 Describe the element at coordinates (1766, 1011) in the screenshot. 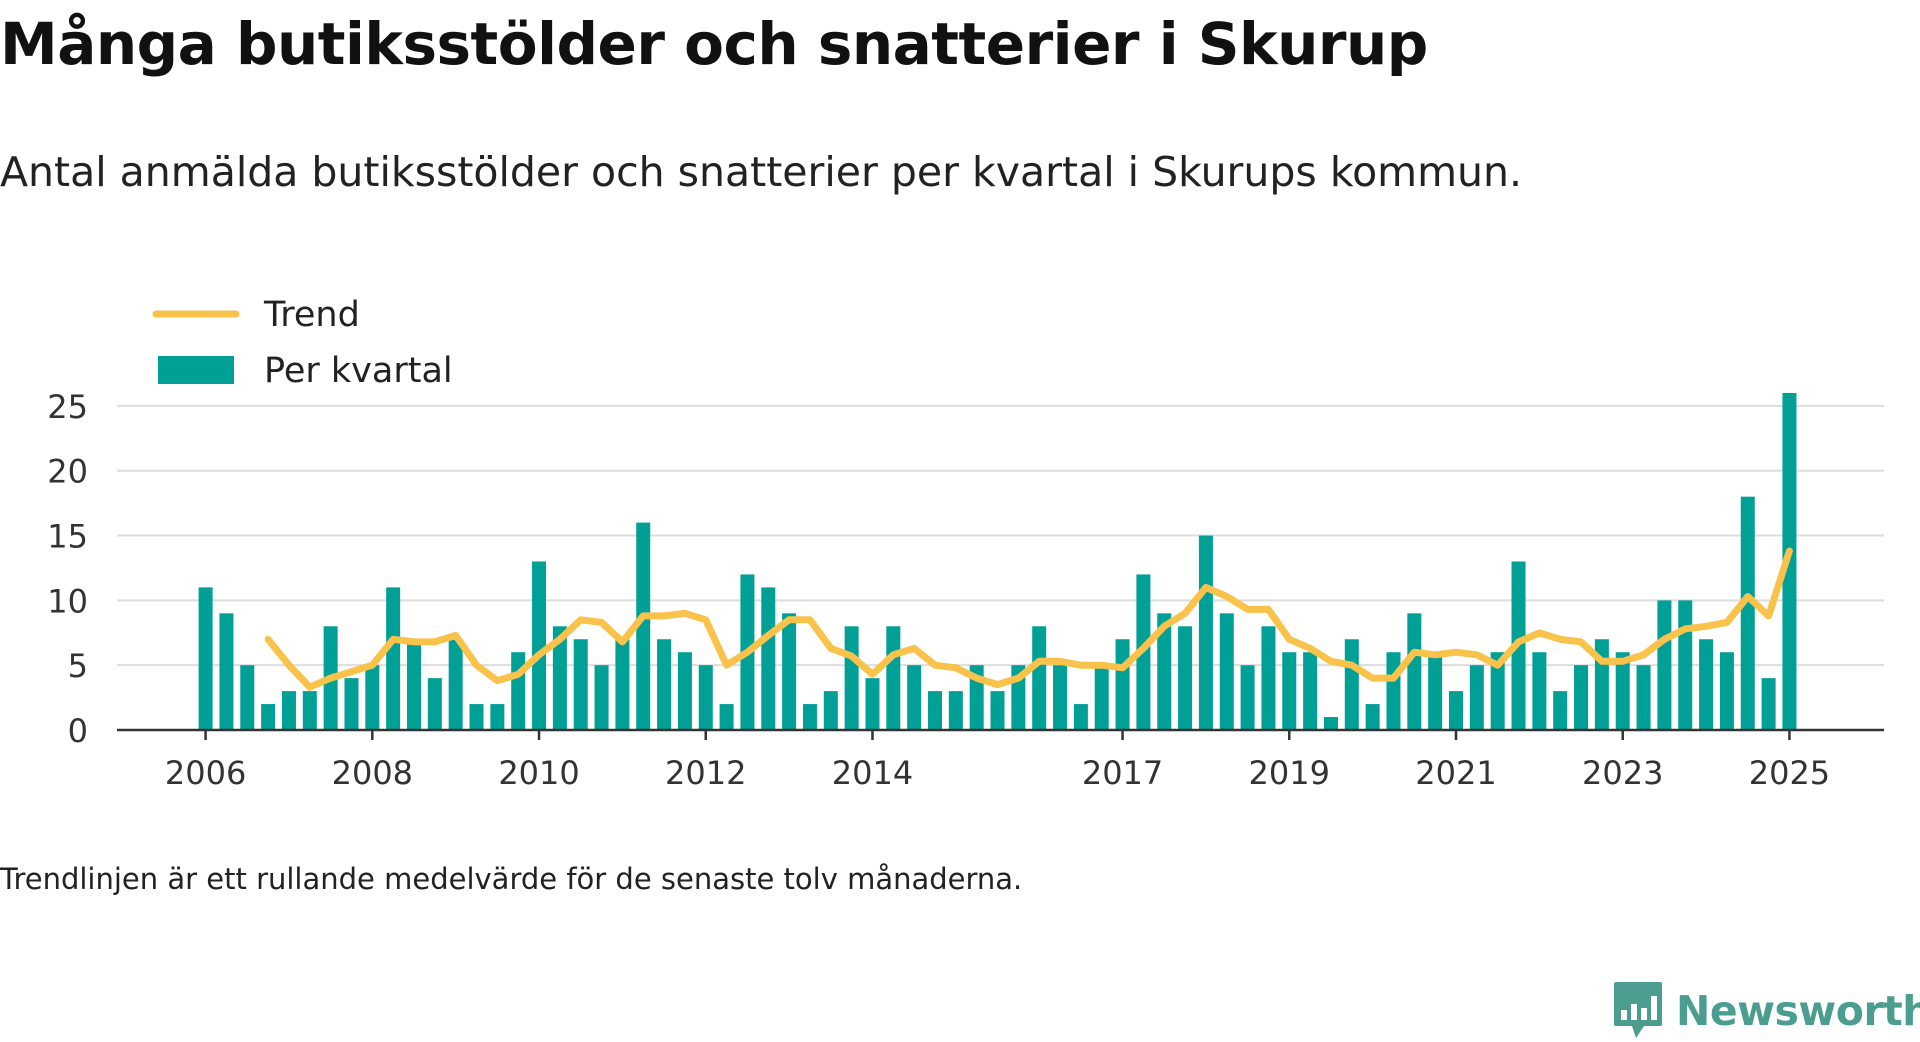

I see `newsworthy-logo: Newsworthy` at that location.